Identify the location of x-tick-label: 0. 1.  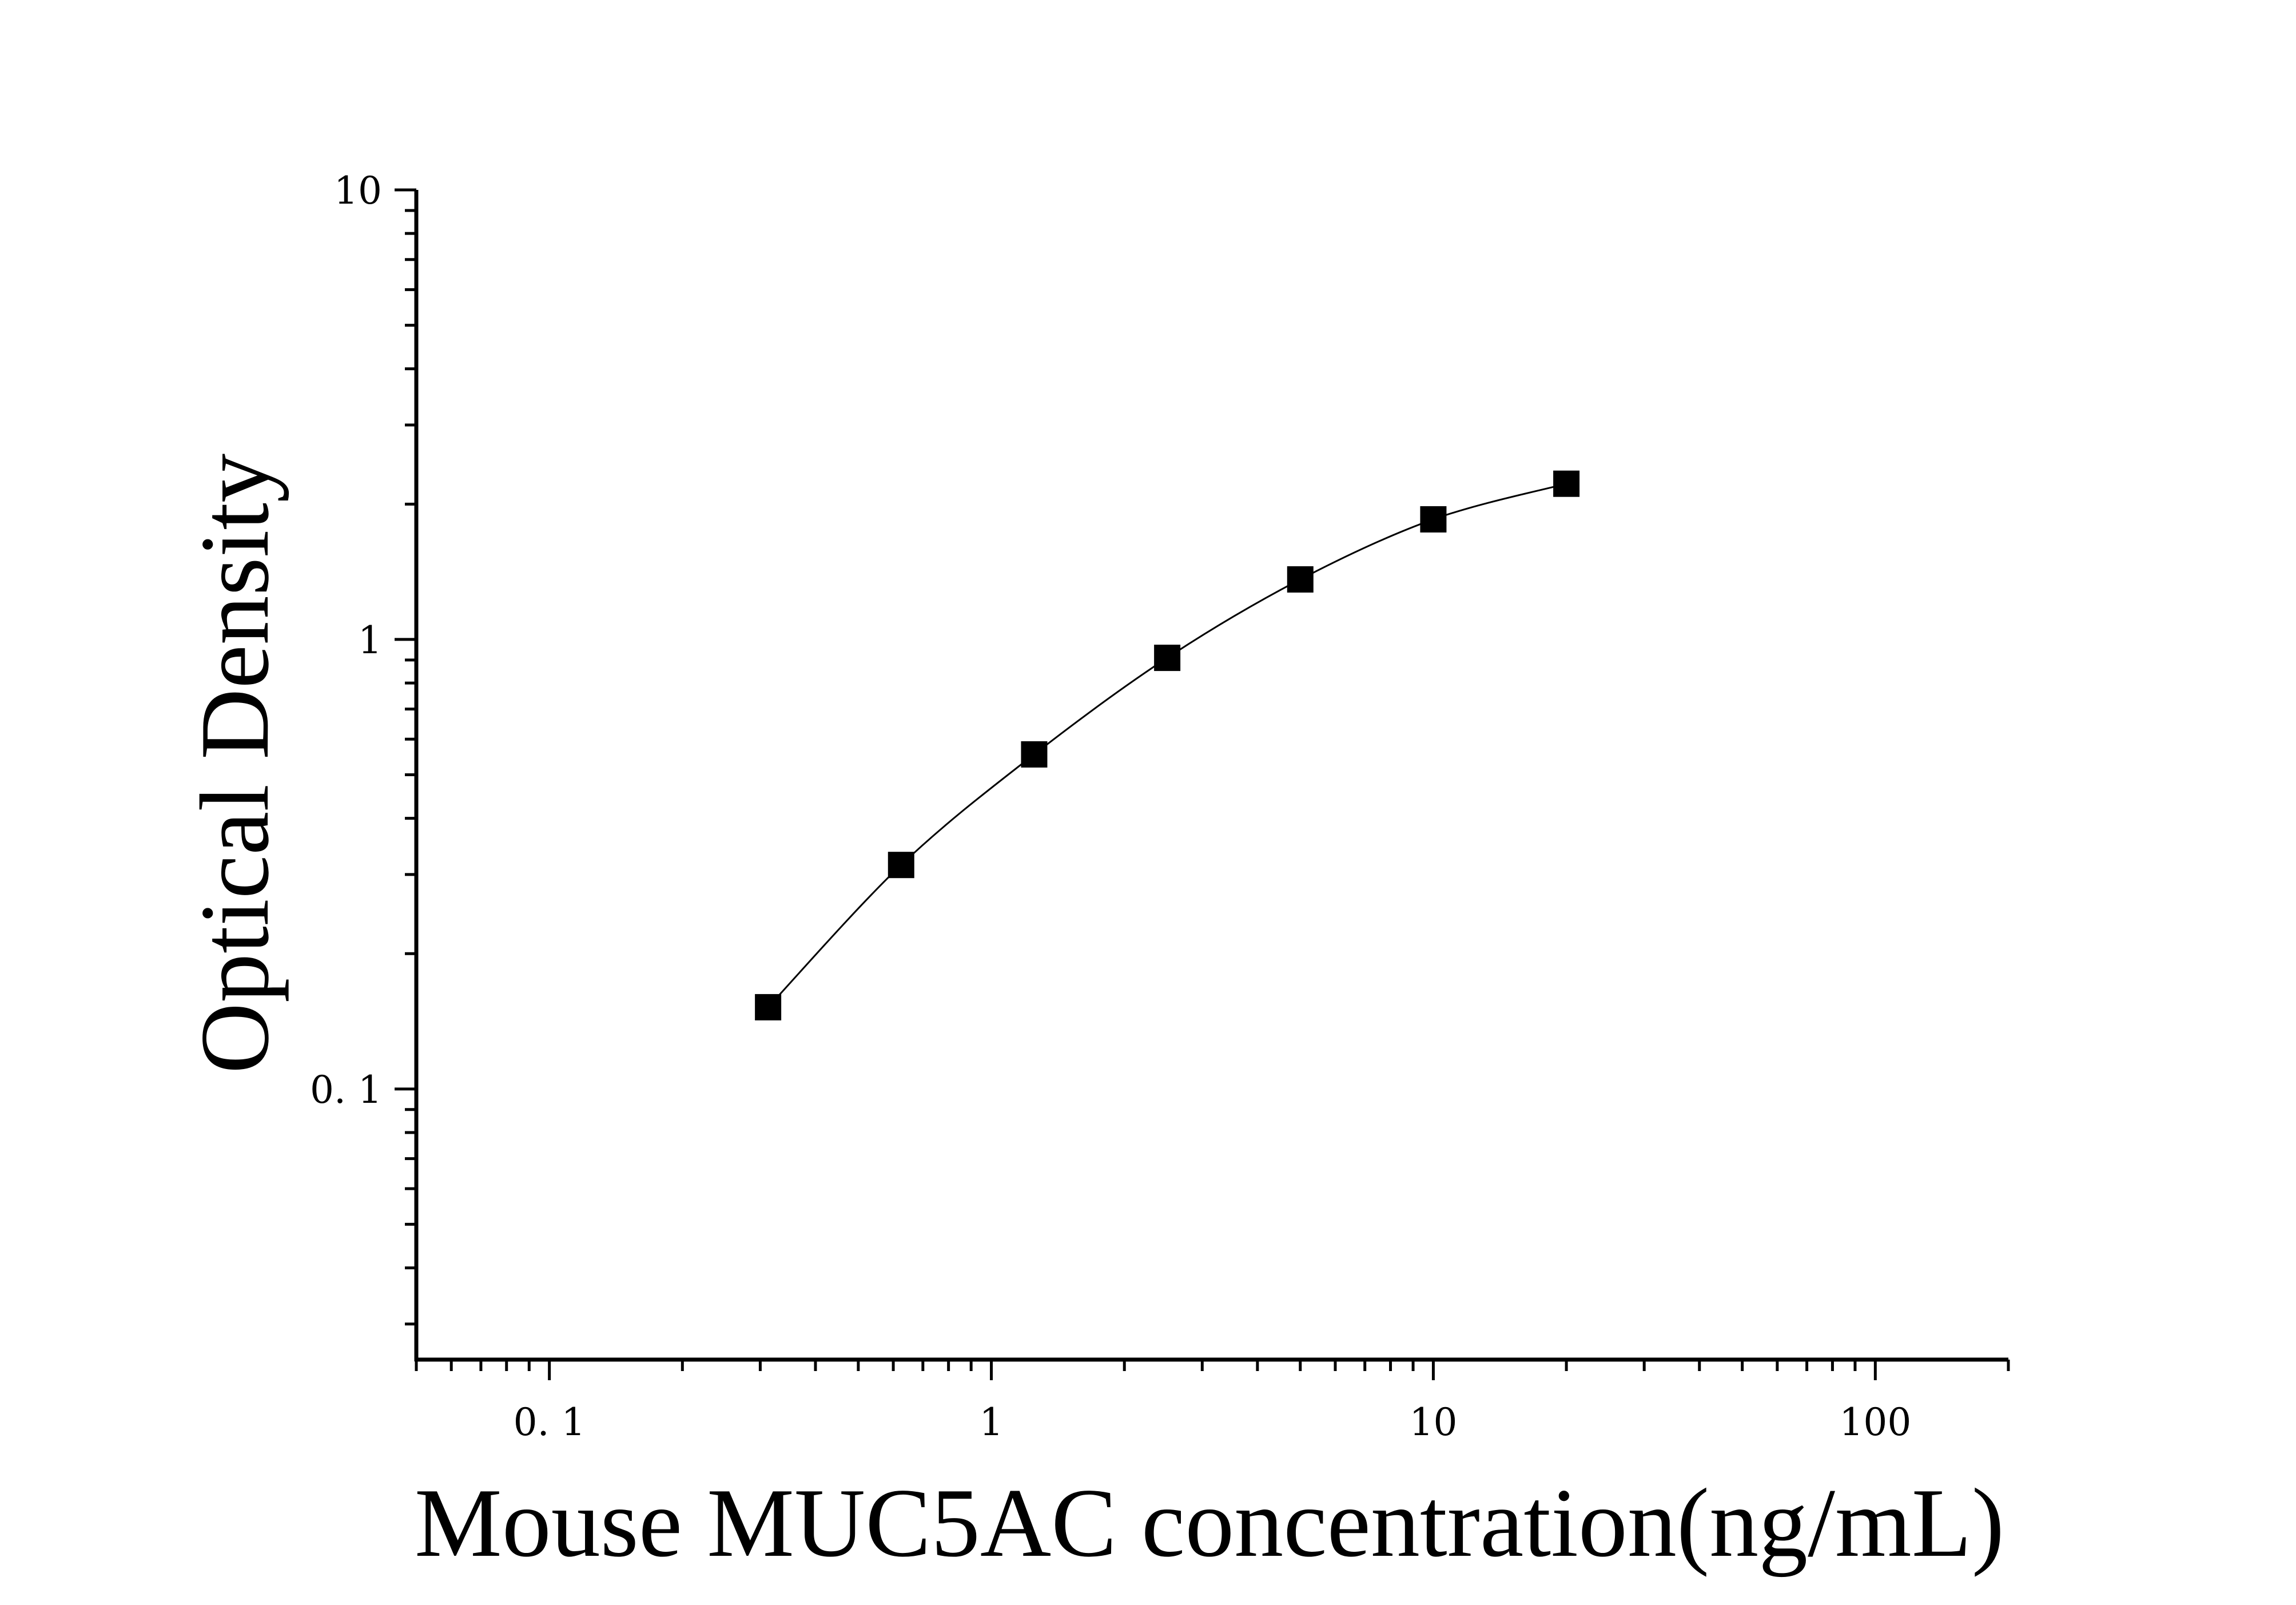
(550, 1422).